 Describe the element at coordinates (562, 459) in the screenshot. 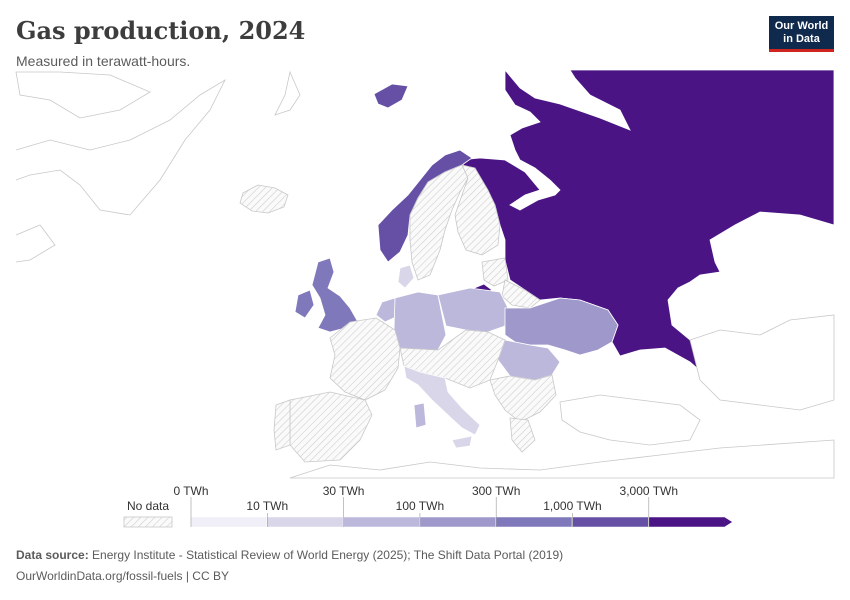

I see `north-africa-outline` at that location.